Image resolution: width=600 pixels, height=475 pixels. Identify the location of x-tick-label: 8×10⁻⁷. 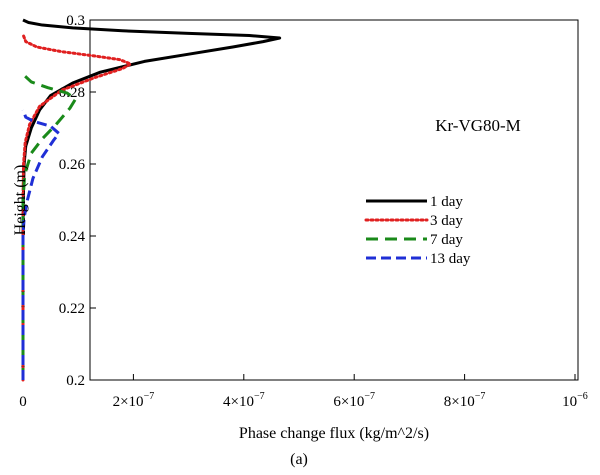
(465, 400).